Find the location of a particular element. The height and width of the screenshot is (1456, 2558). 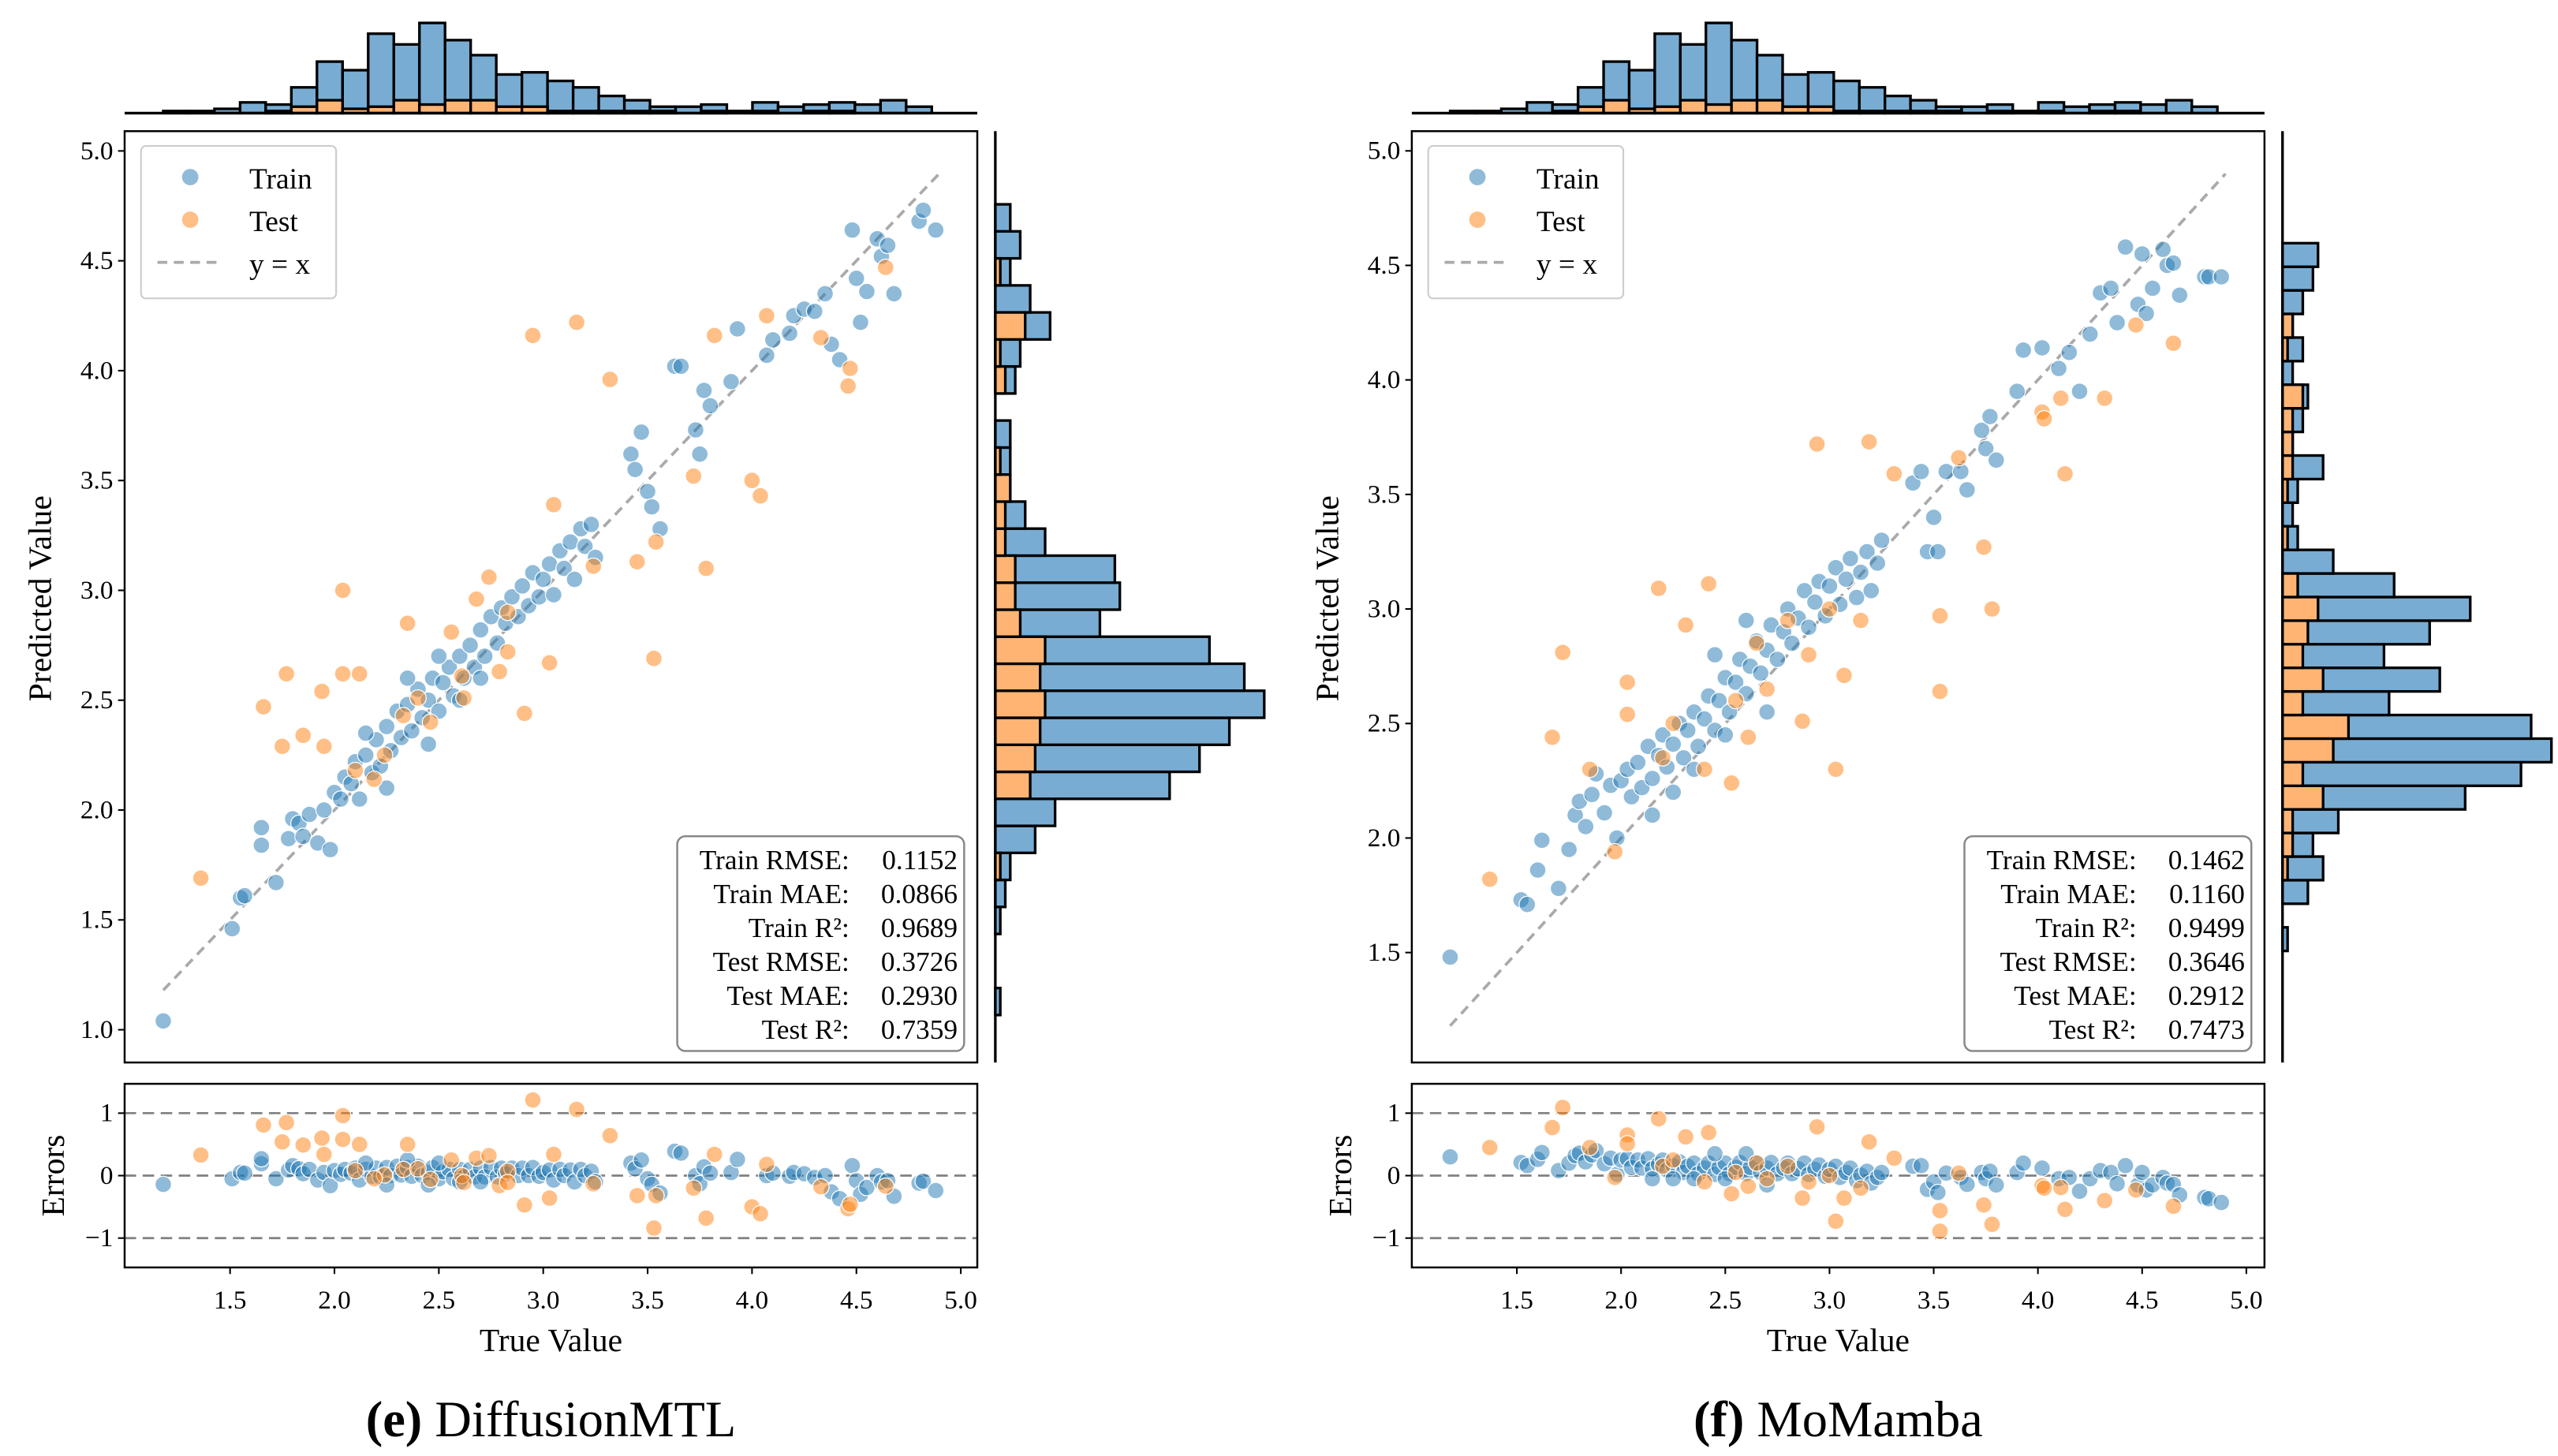

x-tick-label: 3.5 is located at coordinates (1935, 1300).